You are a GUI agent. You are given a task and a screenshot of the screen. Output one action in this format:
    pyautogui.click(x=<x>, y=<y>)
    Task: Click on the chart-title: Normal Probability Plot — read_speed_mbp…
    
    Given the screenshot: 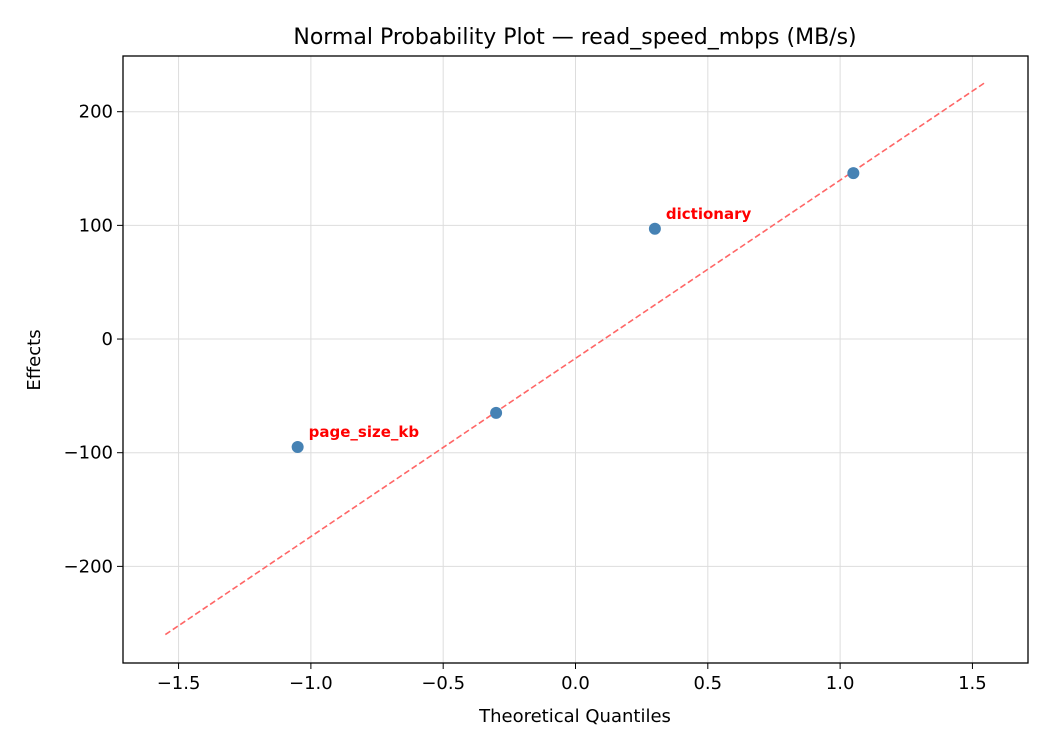 What is the action you would take?
    pyautogui.click(x=574, y=37)
    